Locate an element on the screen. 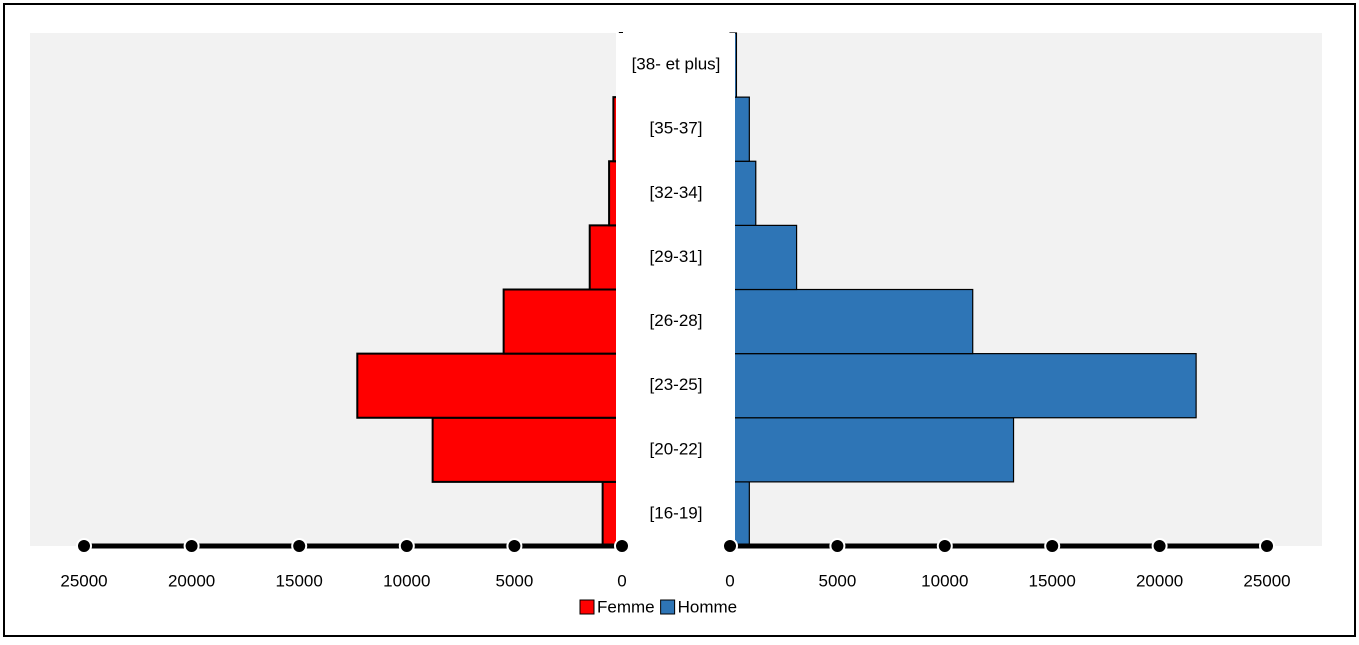  category-label: [26-28] is located at coordinates (676, 320).